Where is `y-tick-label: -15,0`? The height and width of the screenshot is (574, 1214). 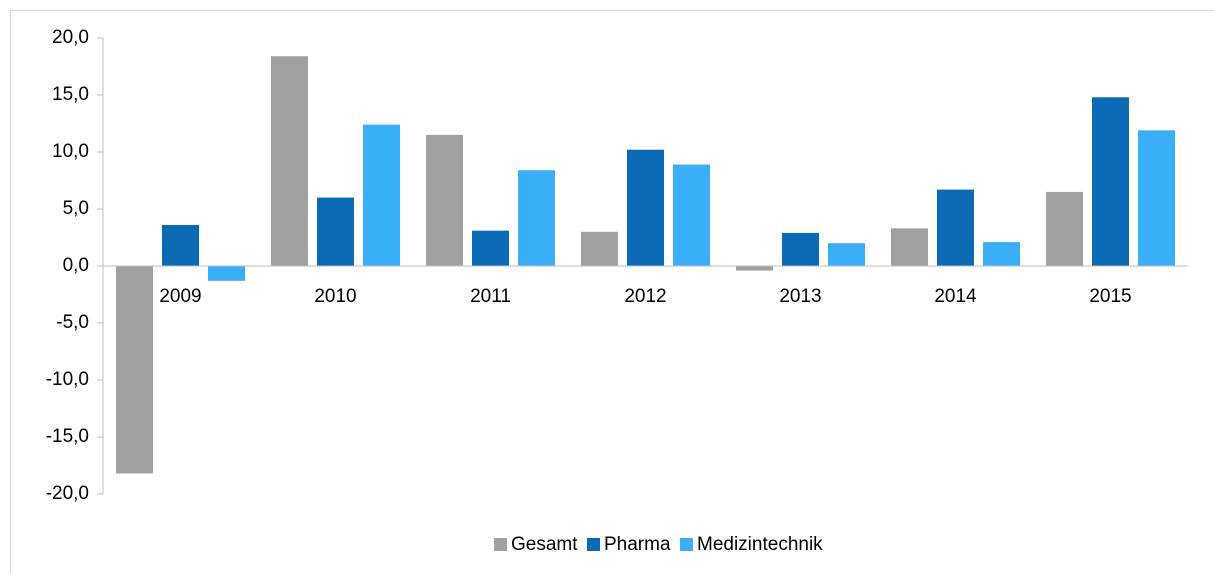
y-tick-label: -15,0 is located at coordinates (67, 436).